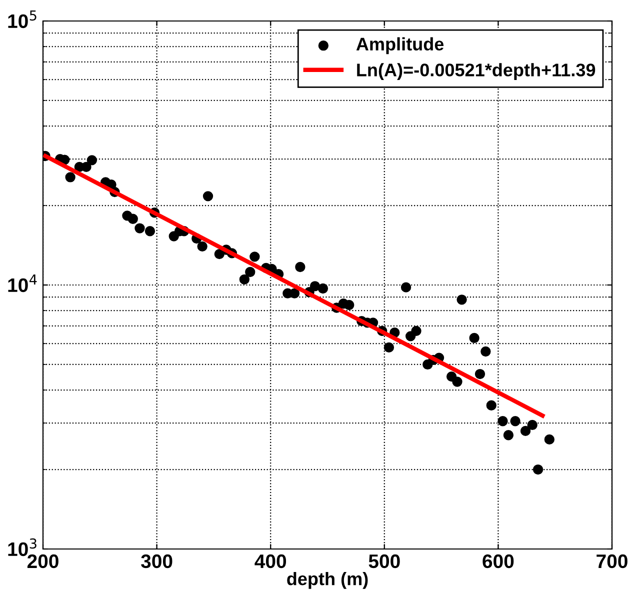 This screenshot has width=638, height=599. Describe the element at coordinates (384, 561) in the screenshot. I see `x-tick-label: 500` at that location.